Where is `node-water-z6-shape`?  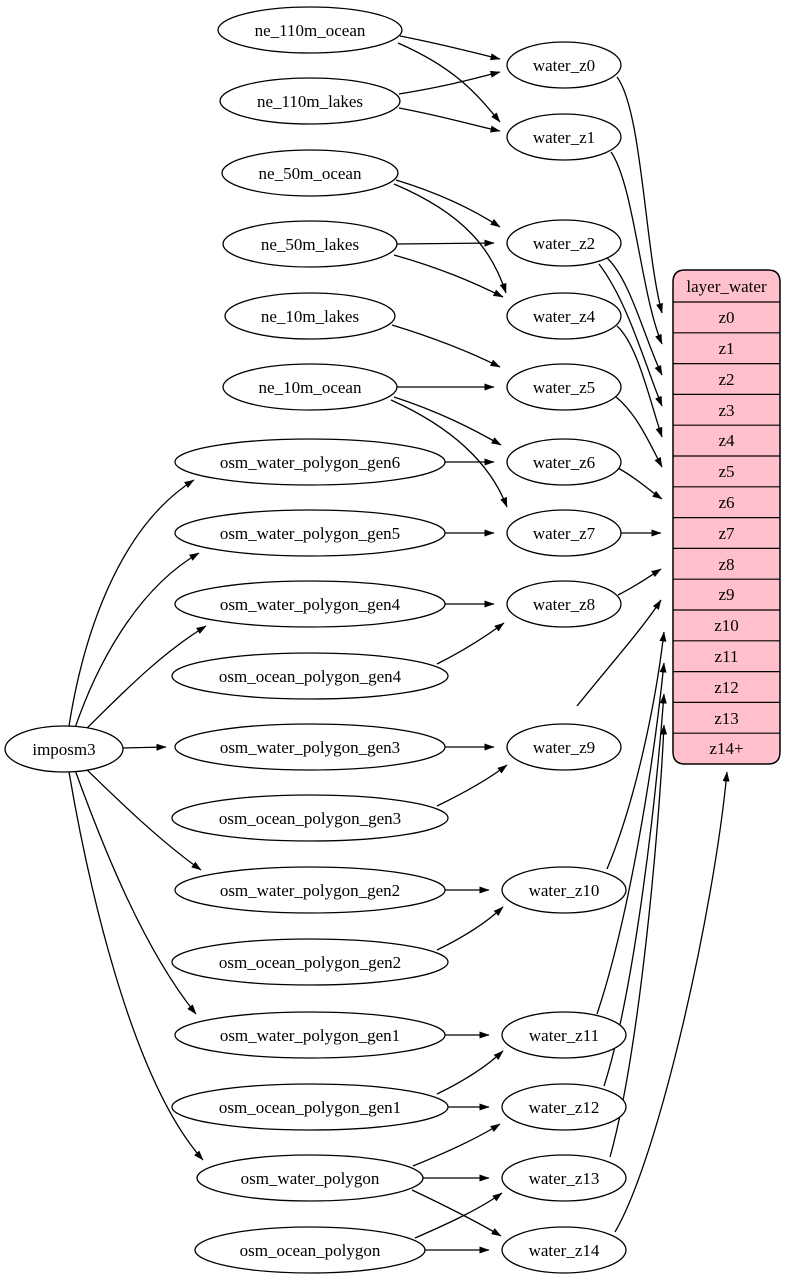
node-water-z6-shape is located at coordinates (564, 462).